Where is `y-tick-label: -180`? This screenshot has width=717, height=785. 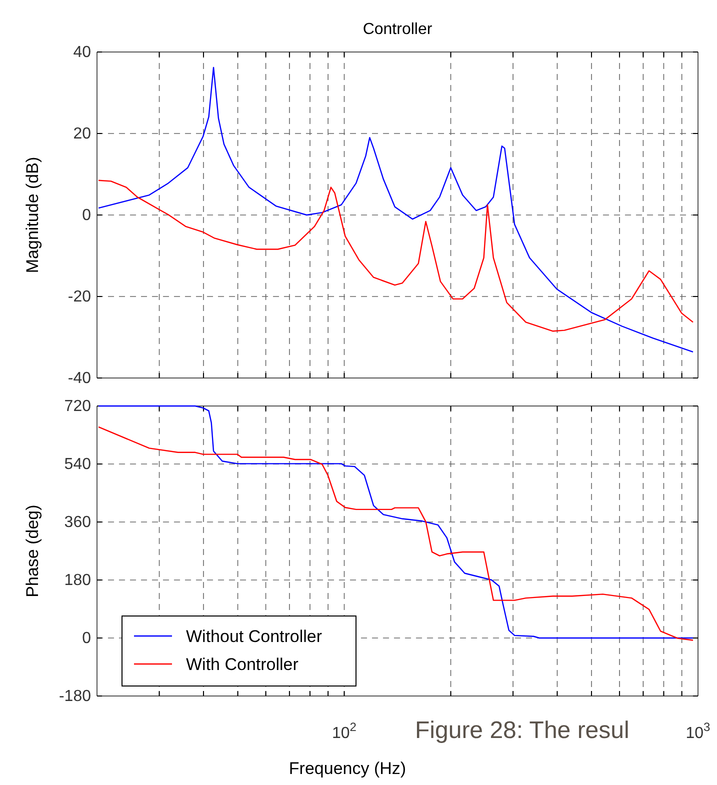 y-tick-label: -180 is located at coordinates (75, 697).